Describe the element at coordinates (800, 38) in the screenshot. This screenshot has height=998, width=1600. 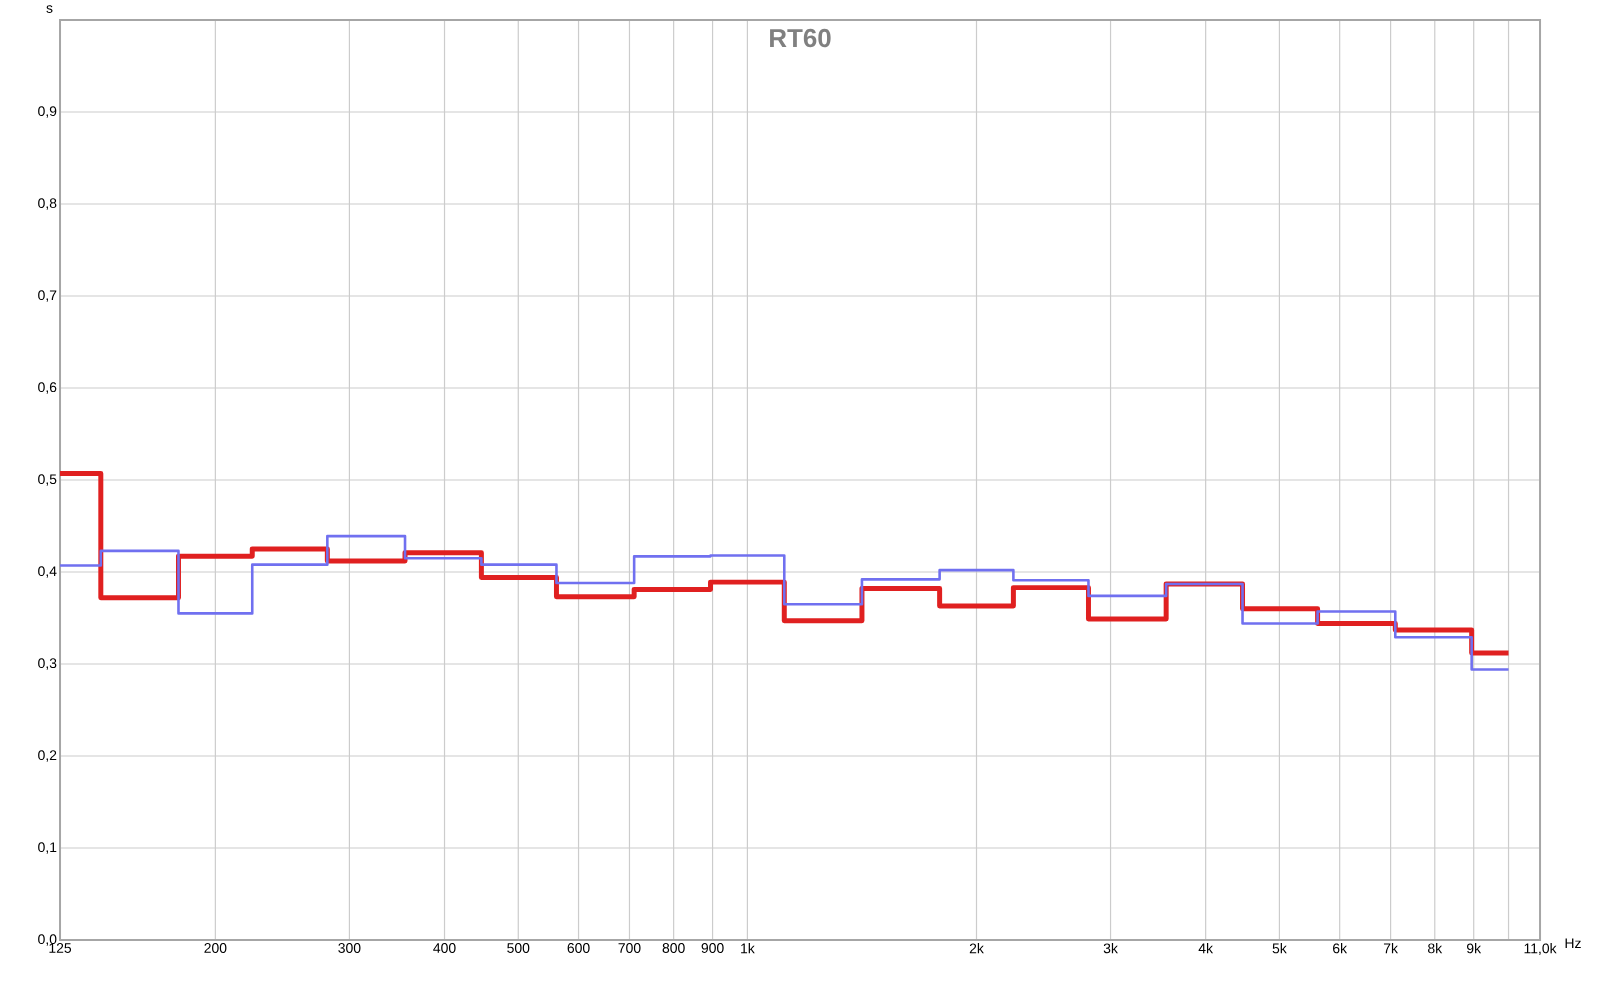
I see `chart-title: RT60` at that location.